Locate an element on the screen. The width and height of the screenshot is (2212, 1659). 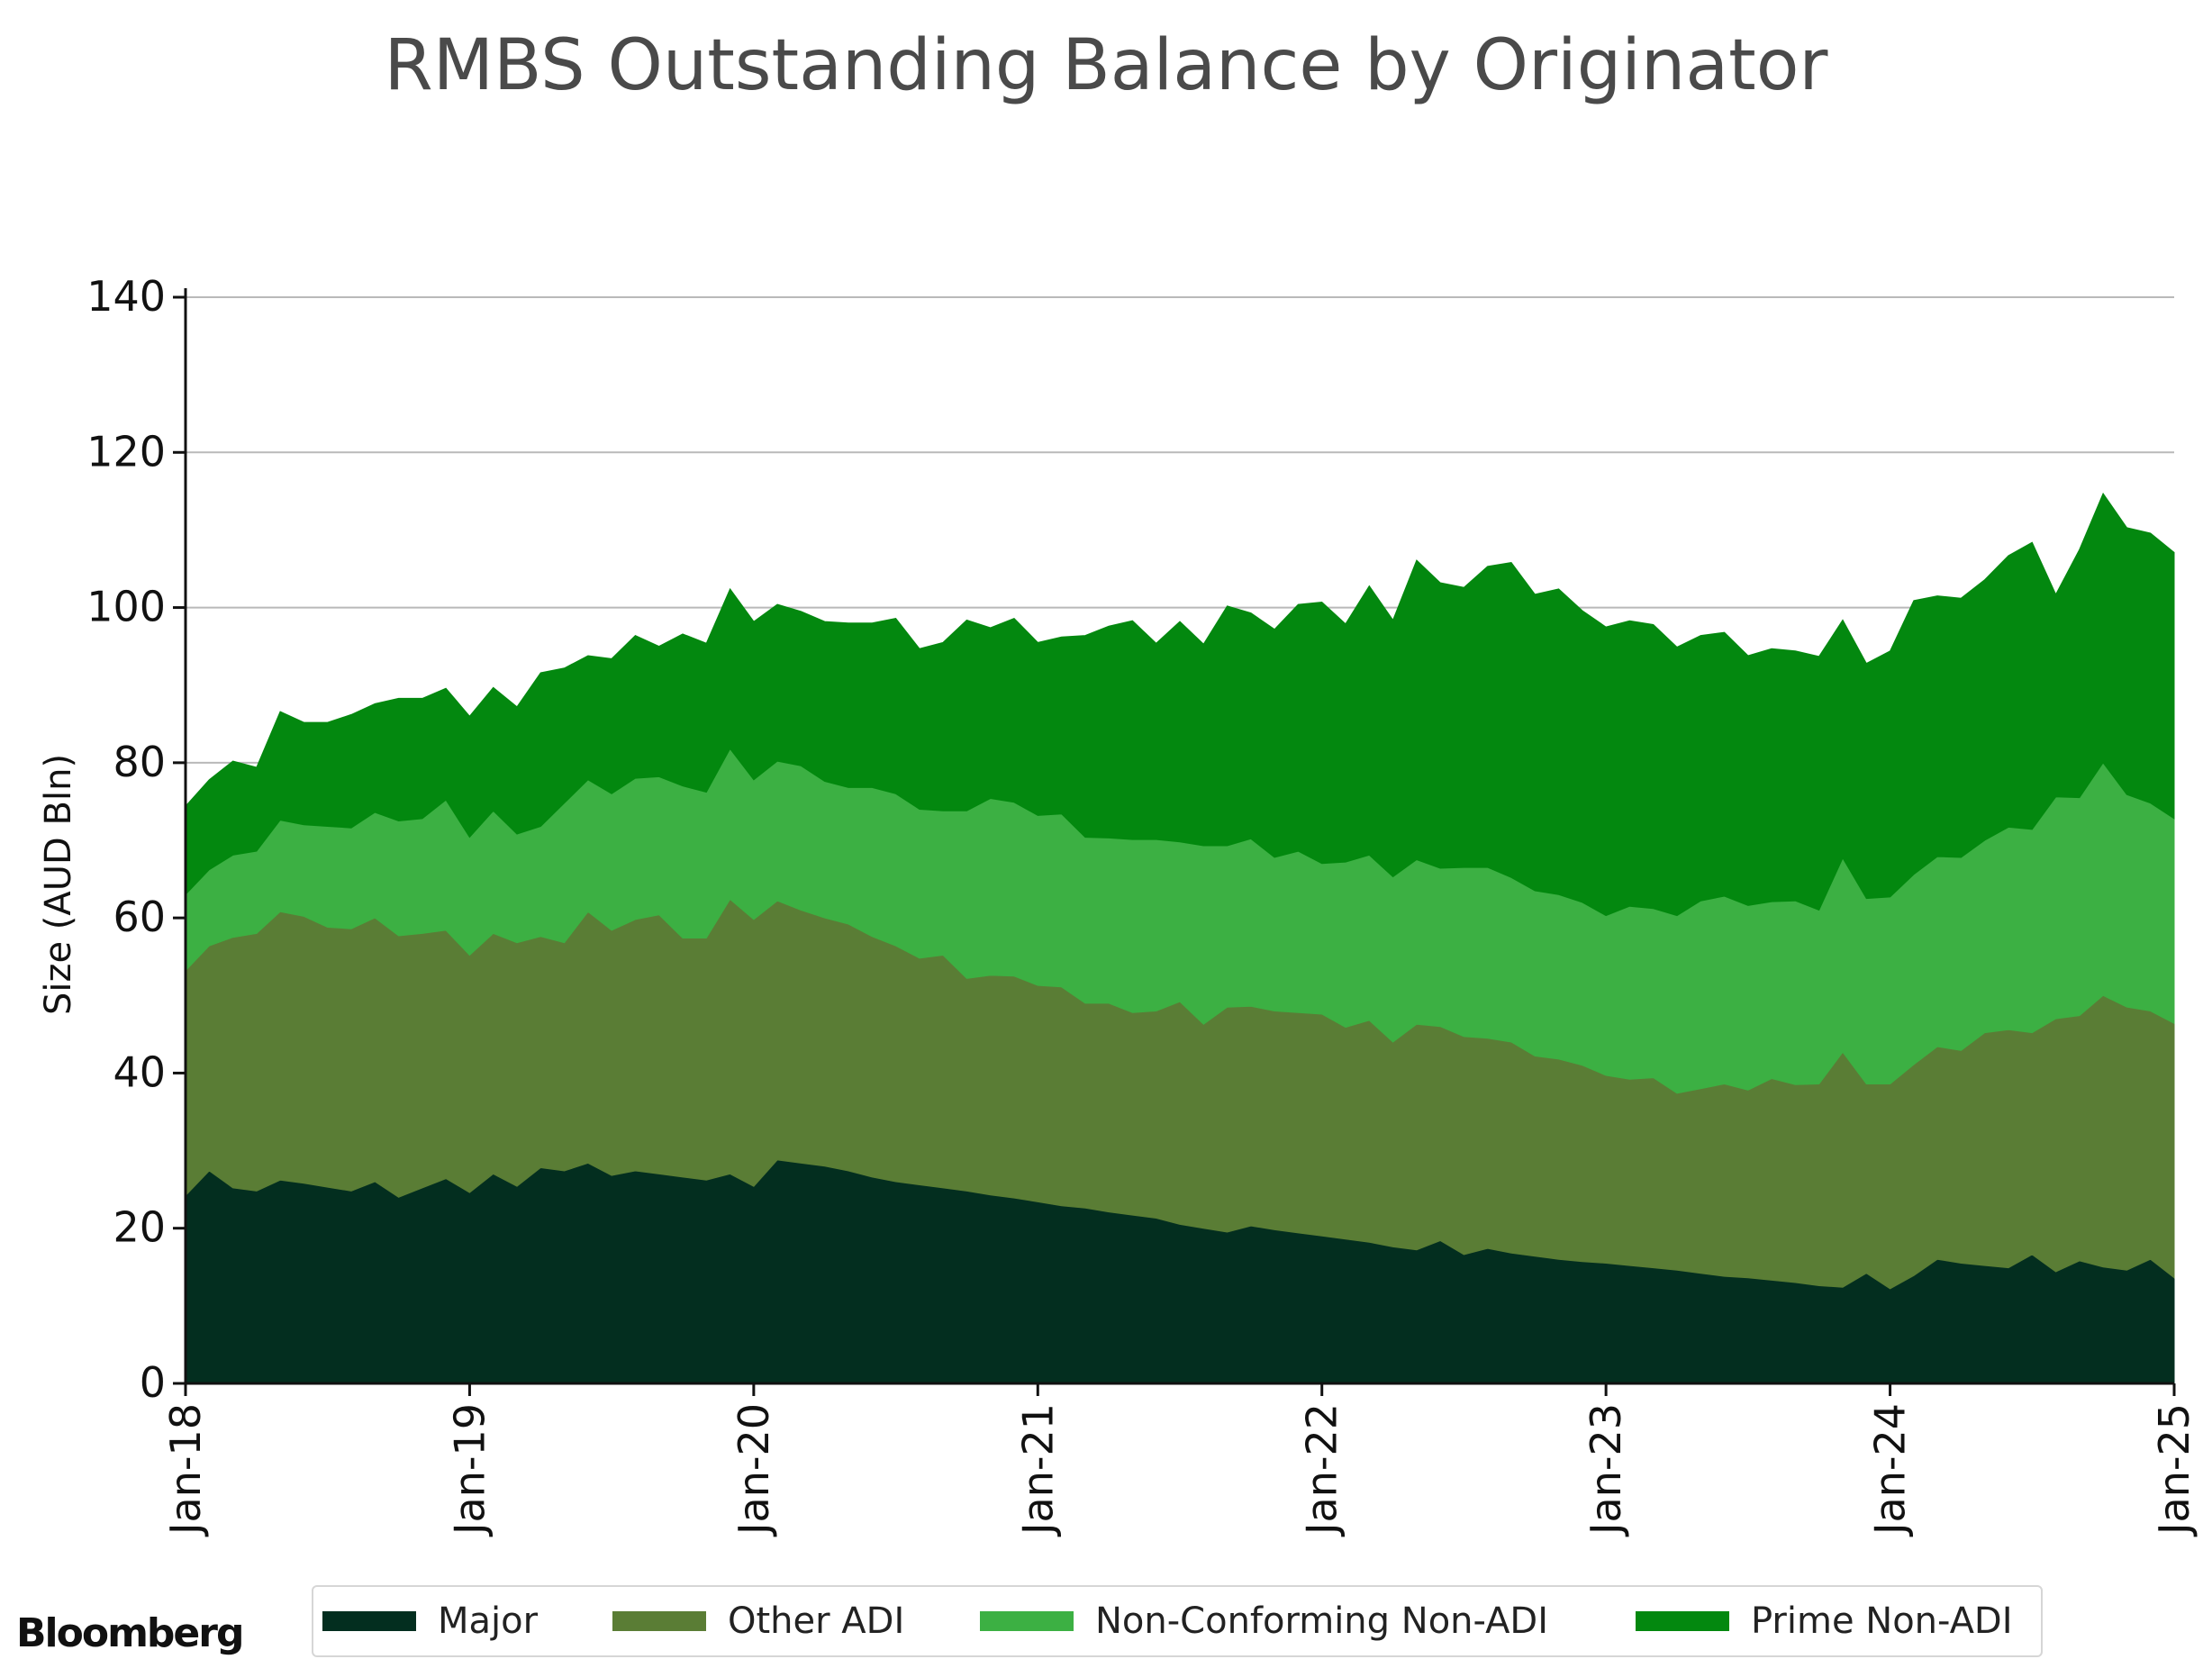
x-tick-label-jan-18: Jan-18 is located at coordinates (185, 1470).